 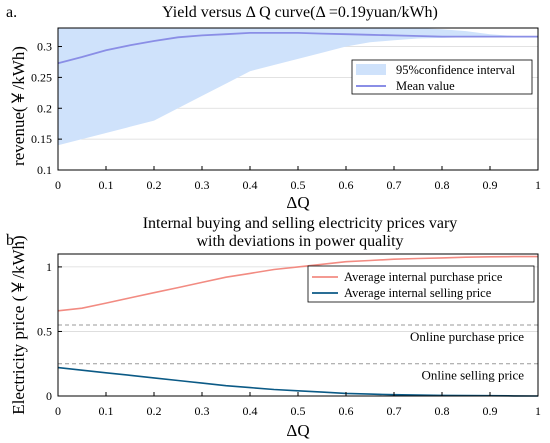 I want to click on panel-a-title: Yield versus Δ Q curve(Δ =0.19yuan/kWh), so click(x=300, y=12).